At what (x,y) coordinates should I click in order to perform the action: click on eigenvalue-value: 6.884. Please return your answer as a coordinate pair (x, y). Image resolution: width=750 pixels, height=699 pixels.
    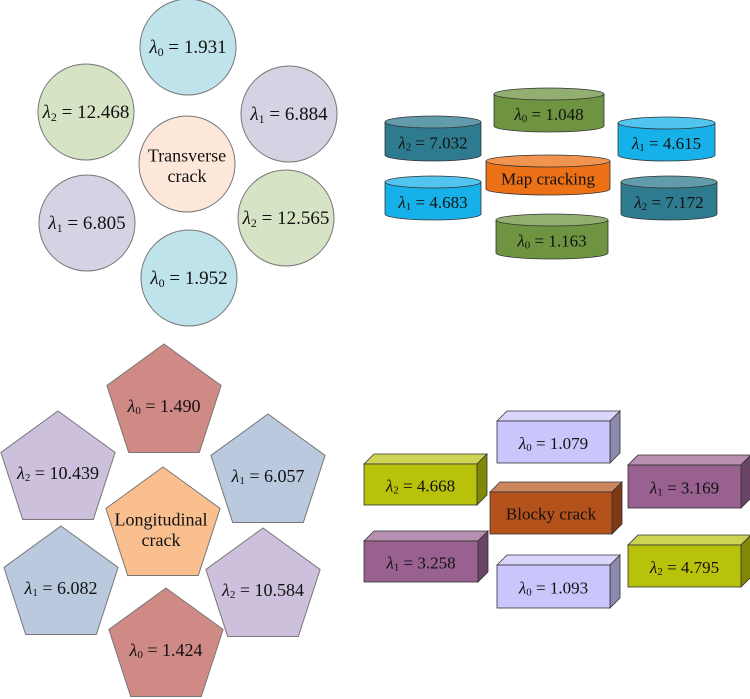
    Looking at the image, I should click on (306, 114).